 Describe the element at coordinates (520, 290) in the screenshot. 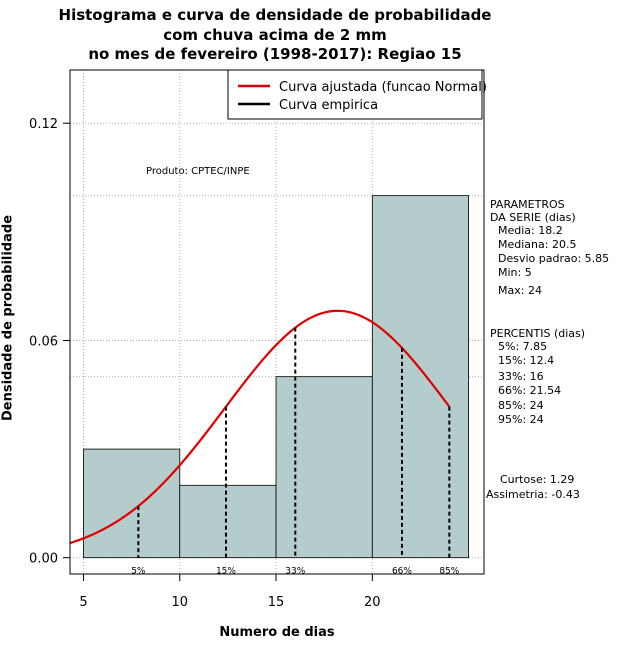

I see `param-max: Max: 24` at that location.